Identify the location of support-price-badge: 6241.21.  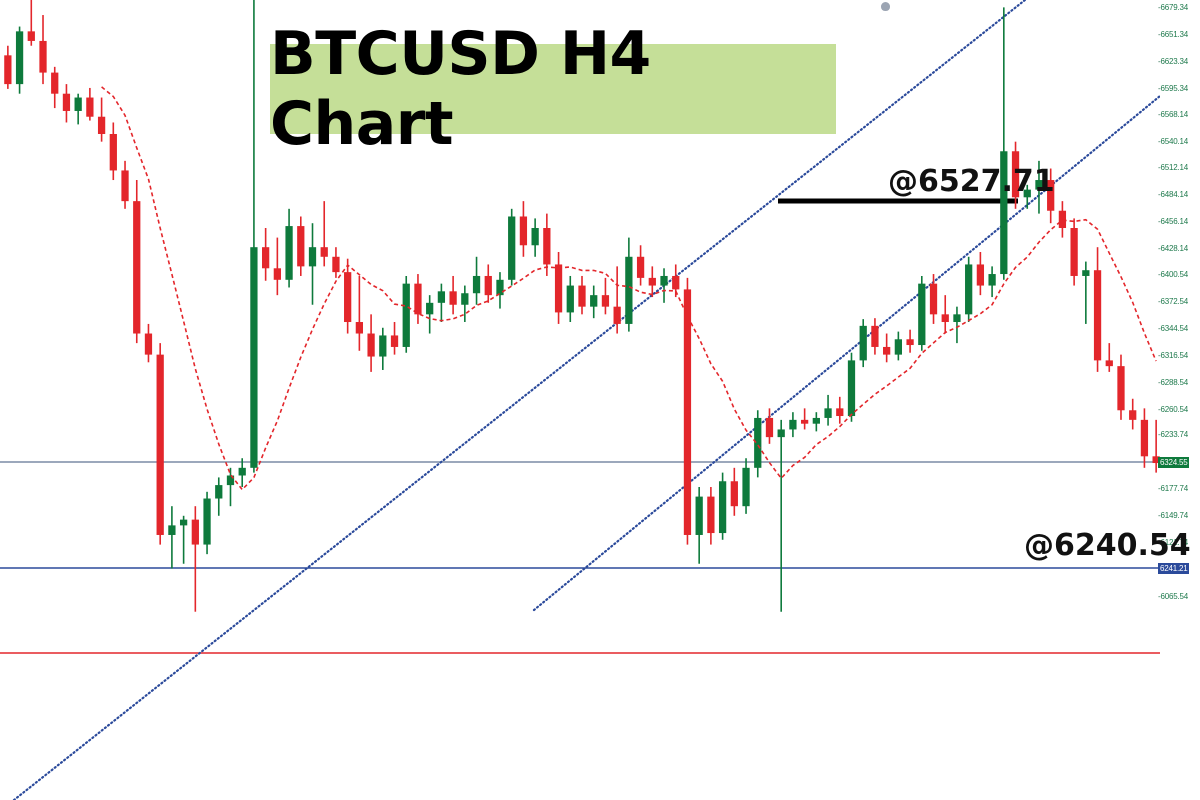
(1173, 568).